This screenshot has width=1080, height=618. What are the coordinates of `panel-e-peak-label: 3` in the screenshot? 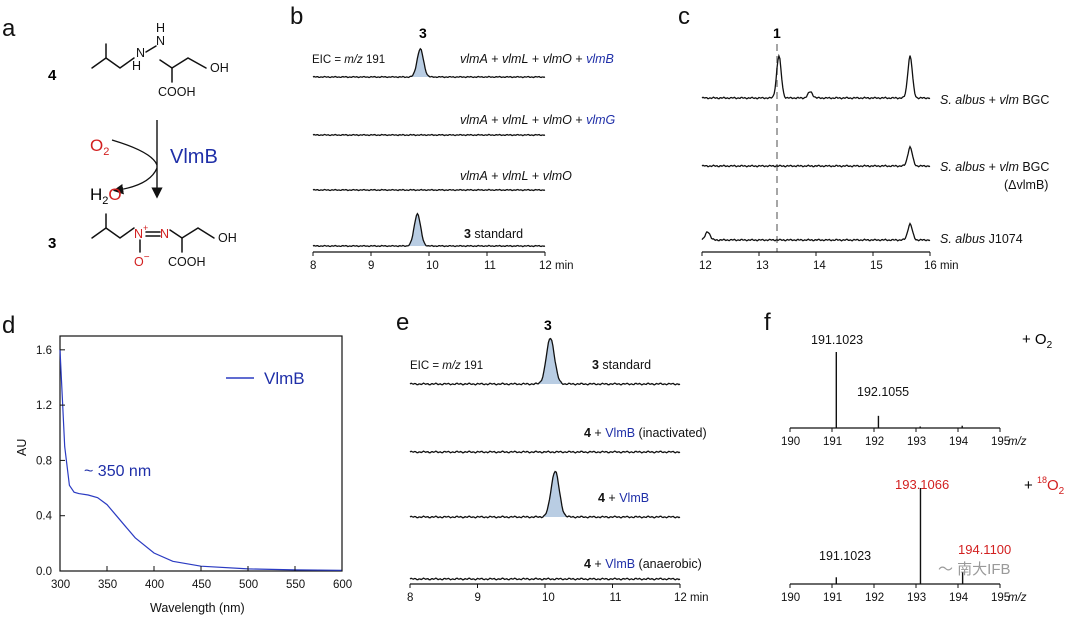 It's located at (548, 325).